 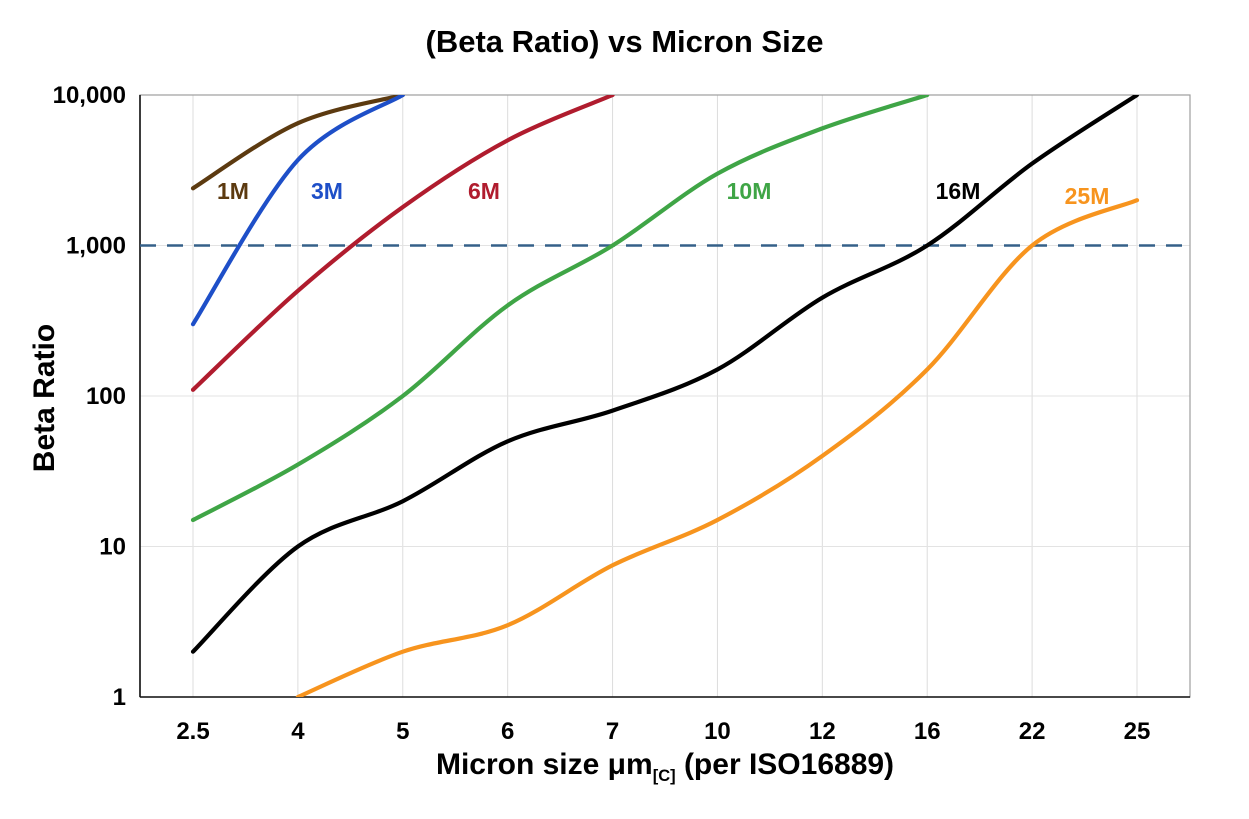 What do you see at coordinates (297, 211) in the screenshot?
I see `series-line-3M` at bounding box center [297, 211].